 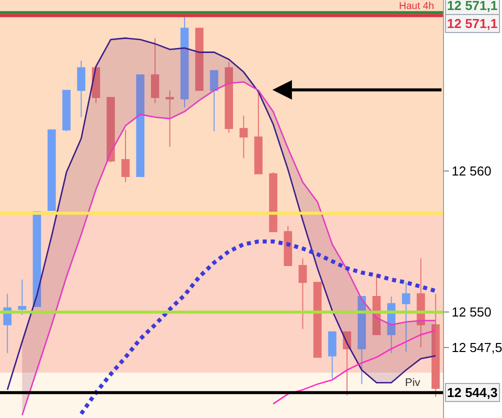 I want to click on y-tick-label: 12 547,5, so click(x=477, y=347).